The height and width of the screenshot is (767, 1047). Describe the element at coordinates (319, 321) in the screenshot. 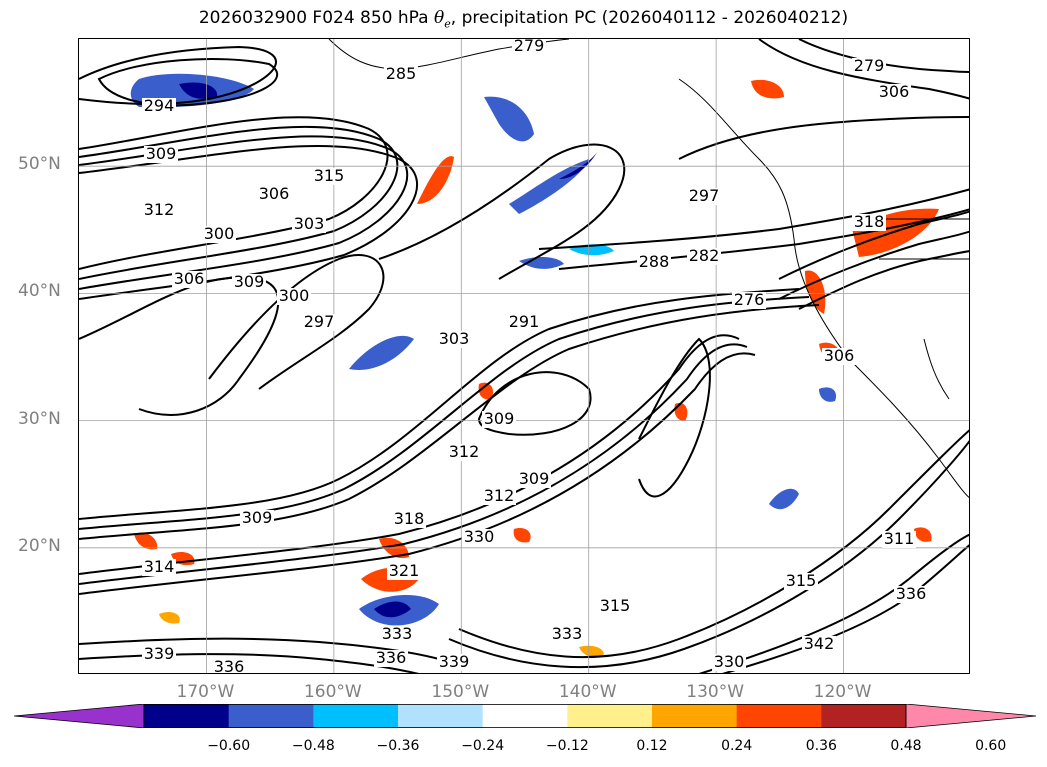

I see `contour-label: 297` at that location.